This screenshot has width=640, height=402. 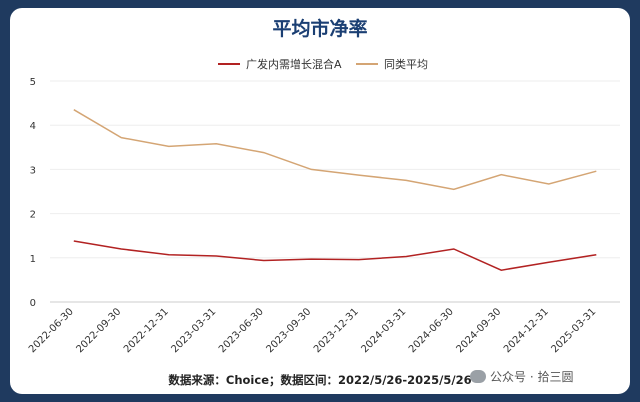 What do you see at coordinates (320, 29) in the screenshot?
I see `chart-title: 平均市净率` at bounding box center [320, 29].